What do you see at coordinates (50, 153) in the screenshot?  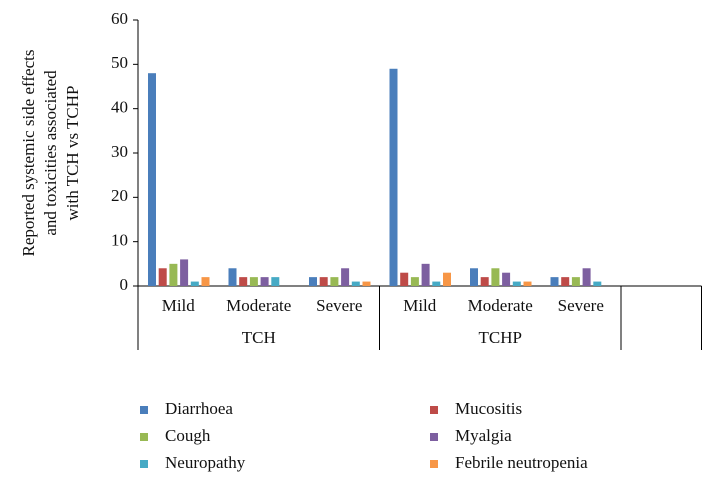 I see `y-axis-label: and toxicities associated` at bounding box center [50, 153].